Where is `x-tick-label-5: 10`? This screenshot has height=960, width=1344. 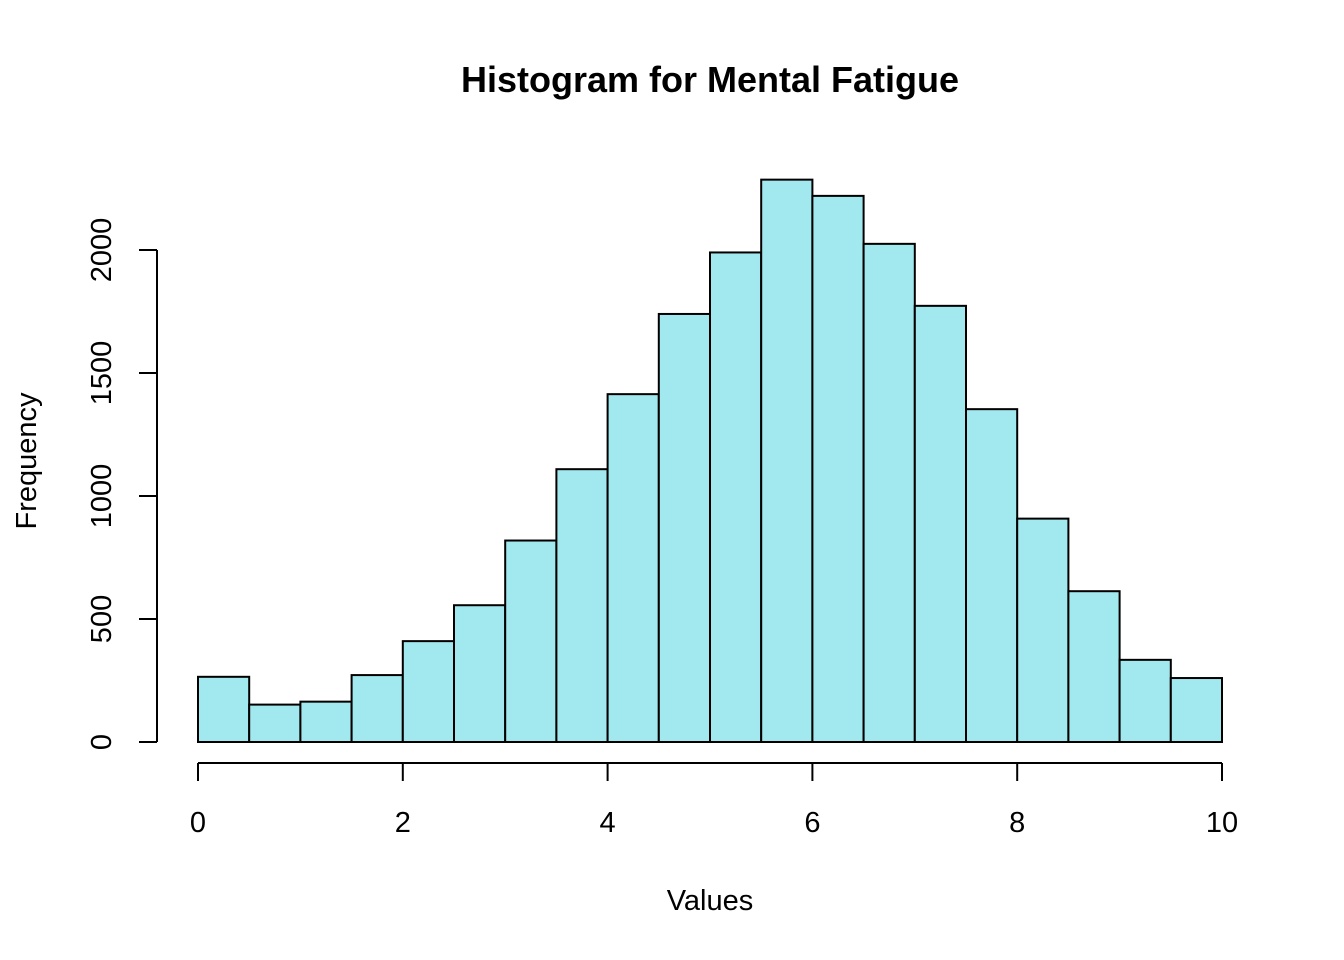 x-tick-label-5: 10 is located at coordinates (1222, 823).